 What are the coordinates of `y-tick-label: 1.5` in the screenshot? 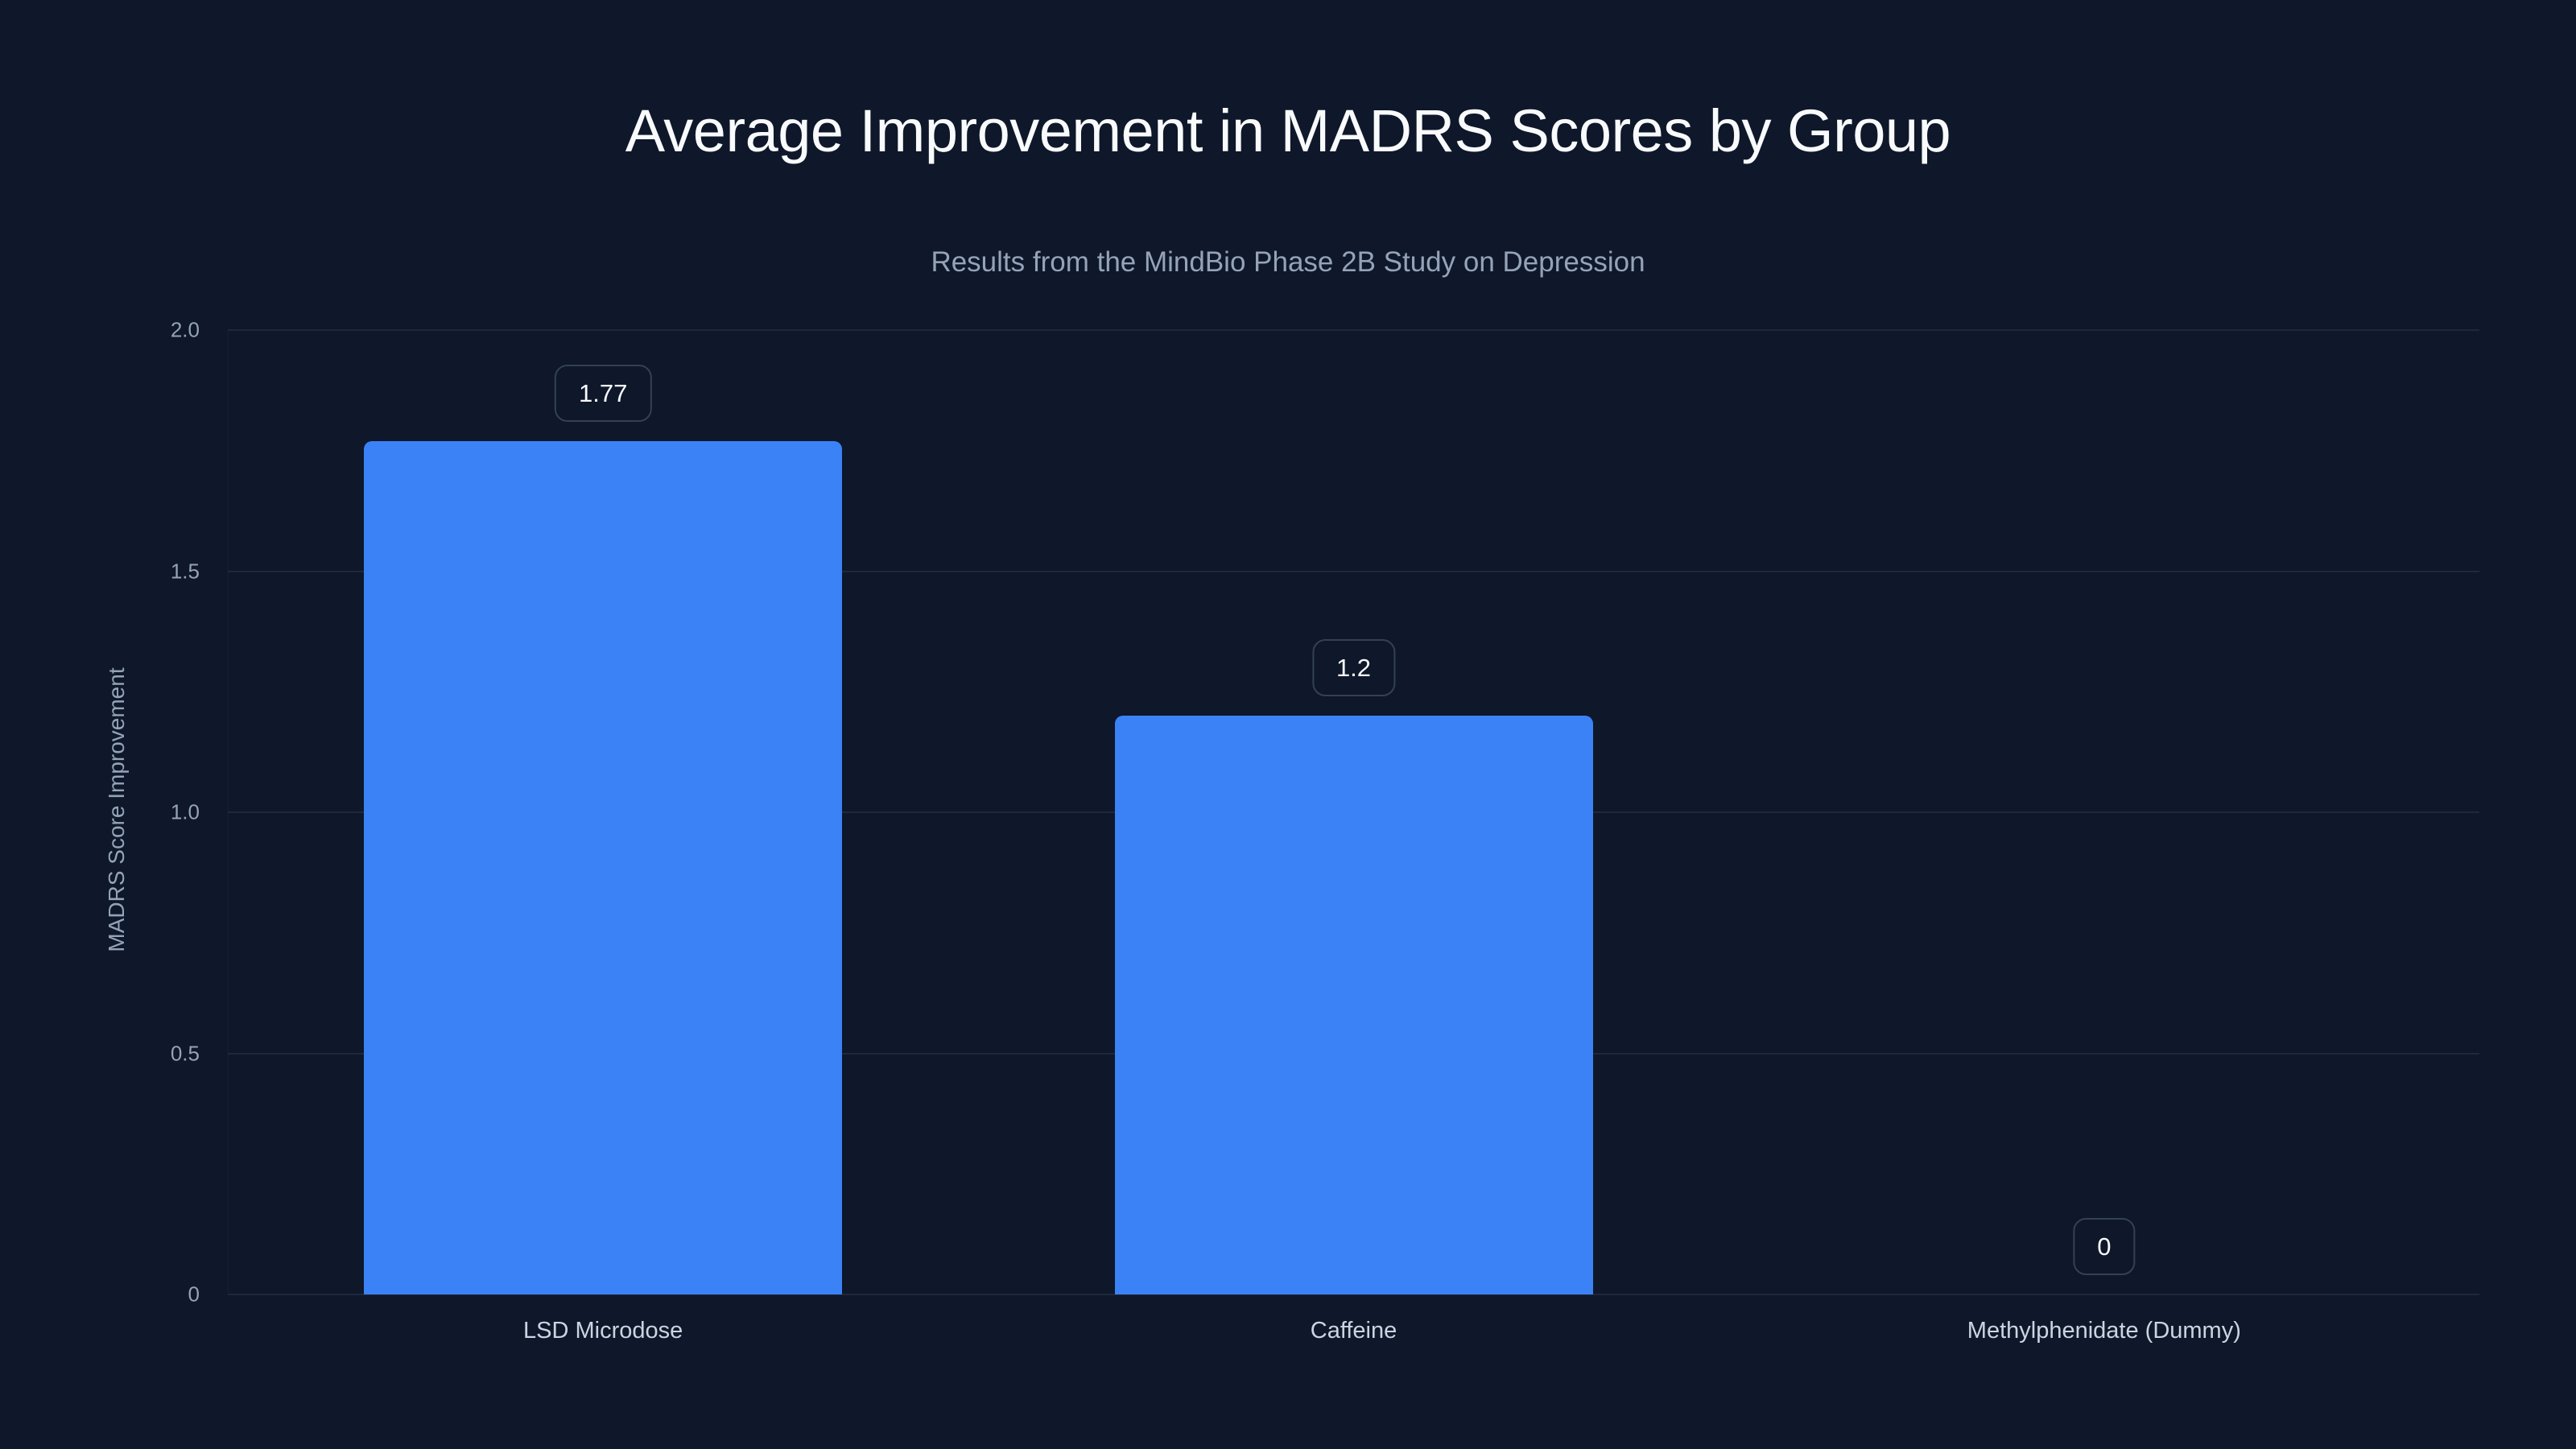 It's located at (185, 571).